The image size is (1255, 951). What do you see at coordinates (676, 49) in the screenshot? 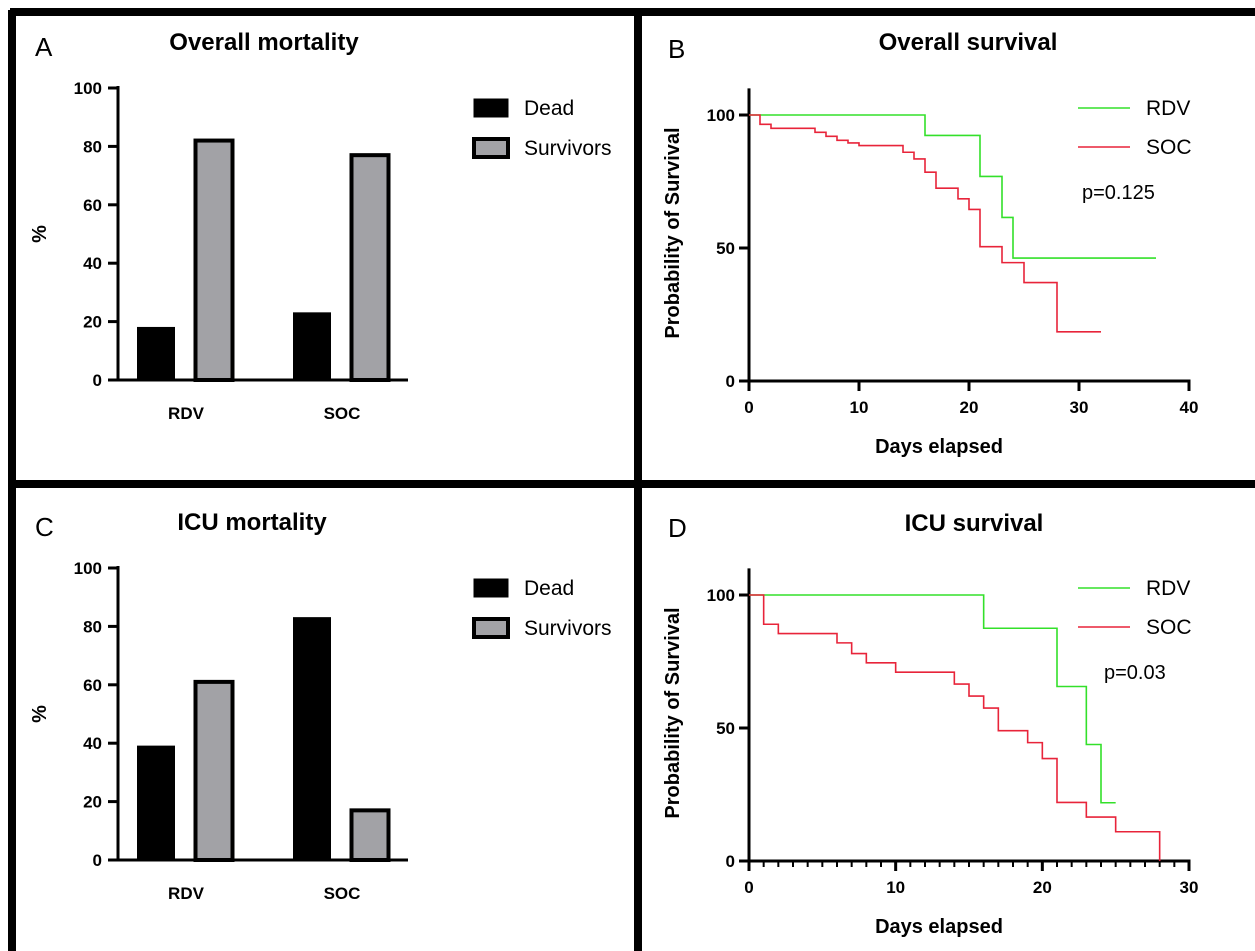
I see `panel-letter: B` at bounding box center [676, 49].